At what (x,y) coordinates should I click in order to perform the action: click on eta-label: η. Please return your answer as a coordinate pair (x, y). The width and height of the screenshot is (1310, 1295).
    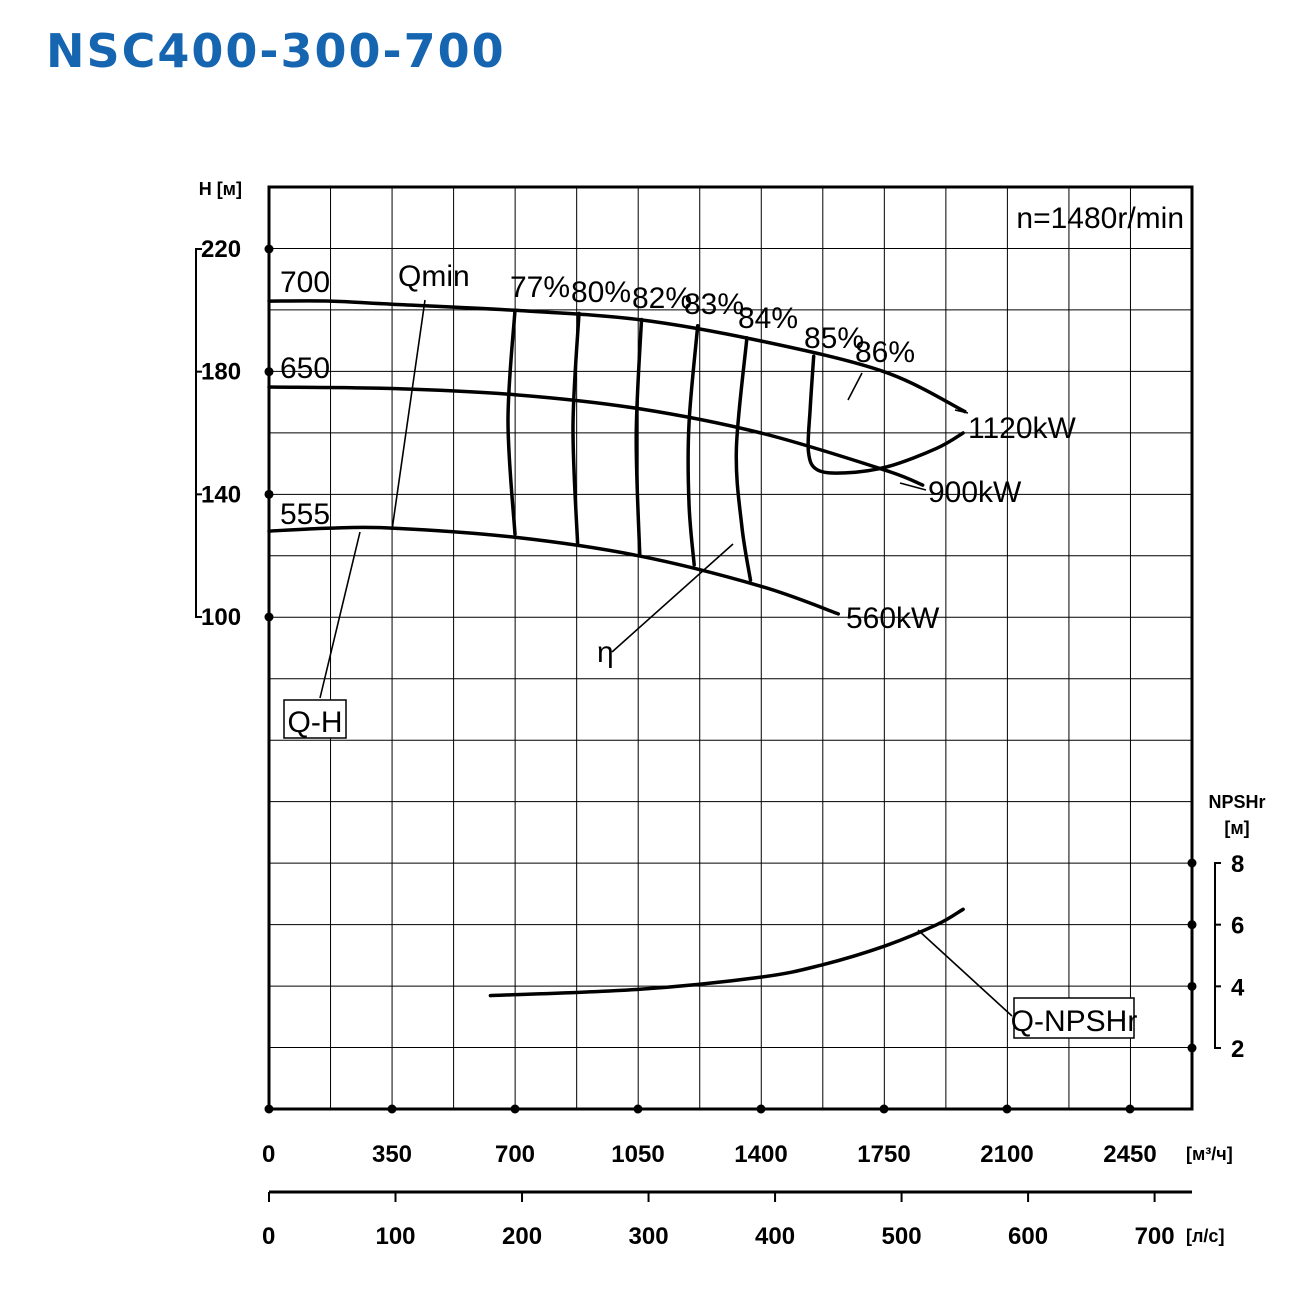
    Looking at the image, I should click on (605, 652).